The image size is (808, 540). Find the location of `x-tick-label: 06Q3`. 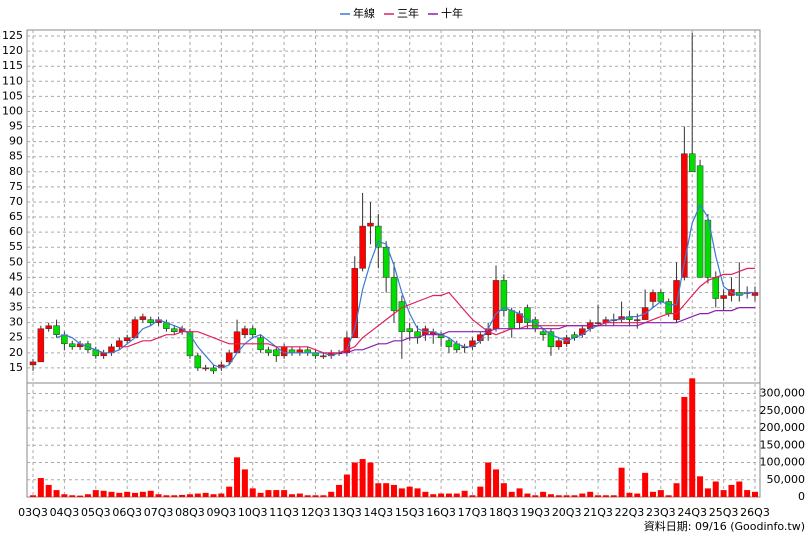

x-tick-label: 06Q3 is located at coordinates (127, 512).